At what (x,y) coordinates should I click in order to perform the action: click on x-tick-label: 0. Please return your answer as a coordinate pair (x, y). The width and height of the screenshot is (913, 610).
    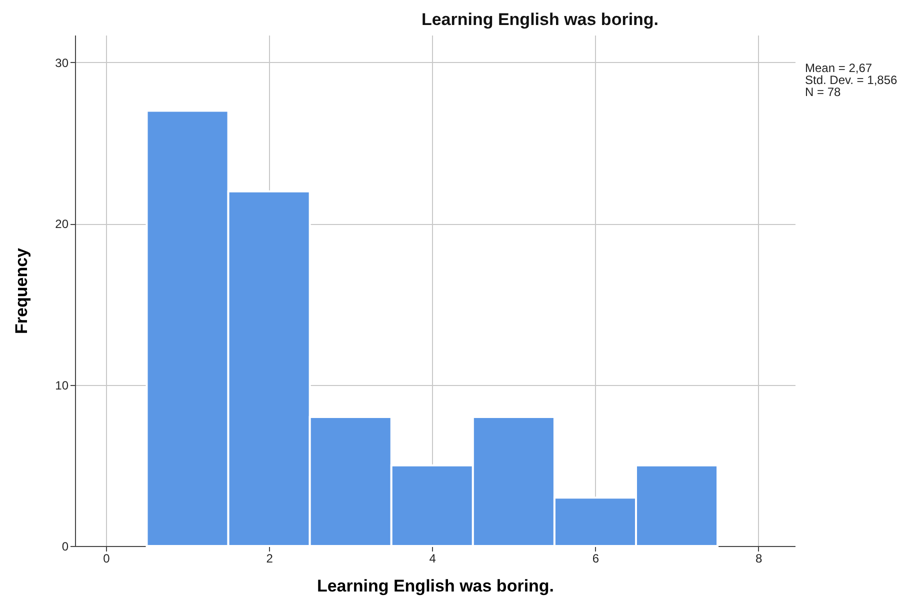
    Looking at the image, I should click on (106, 559).